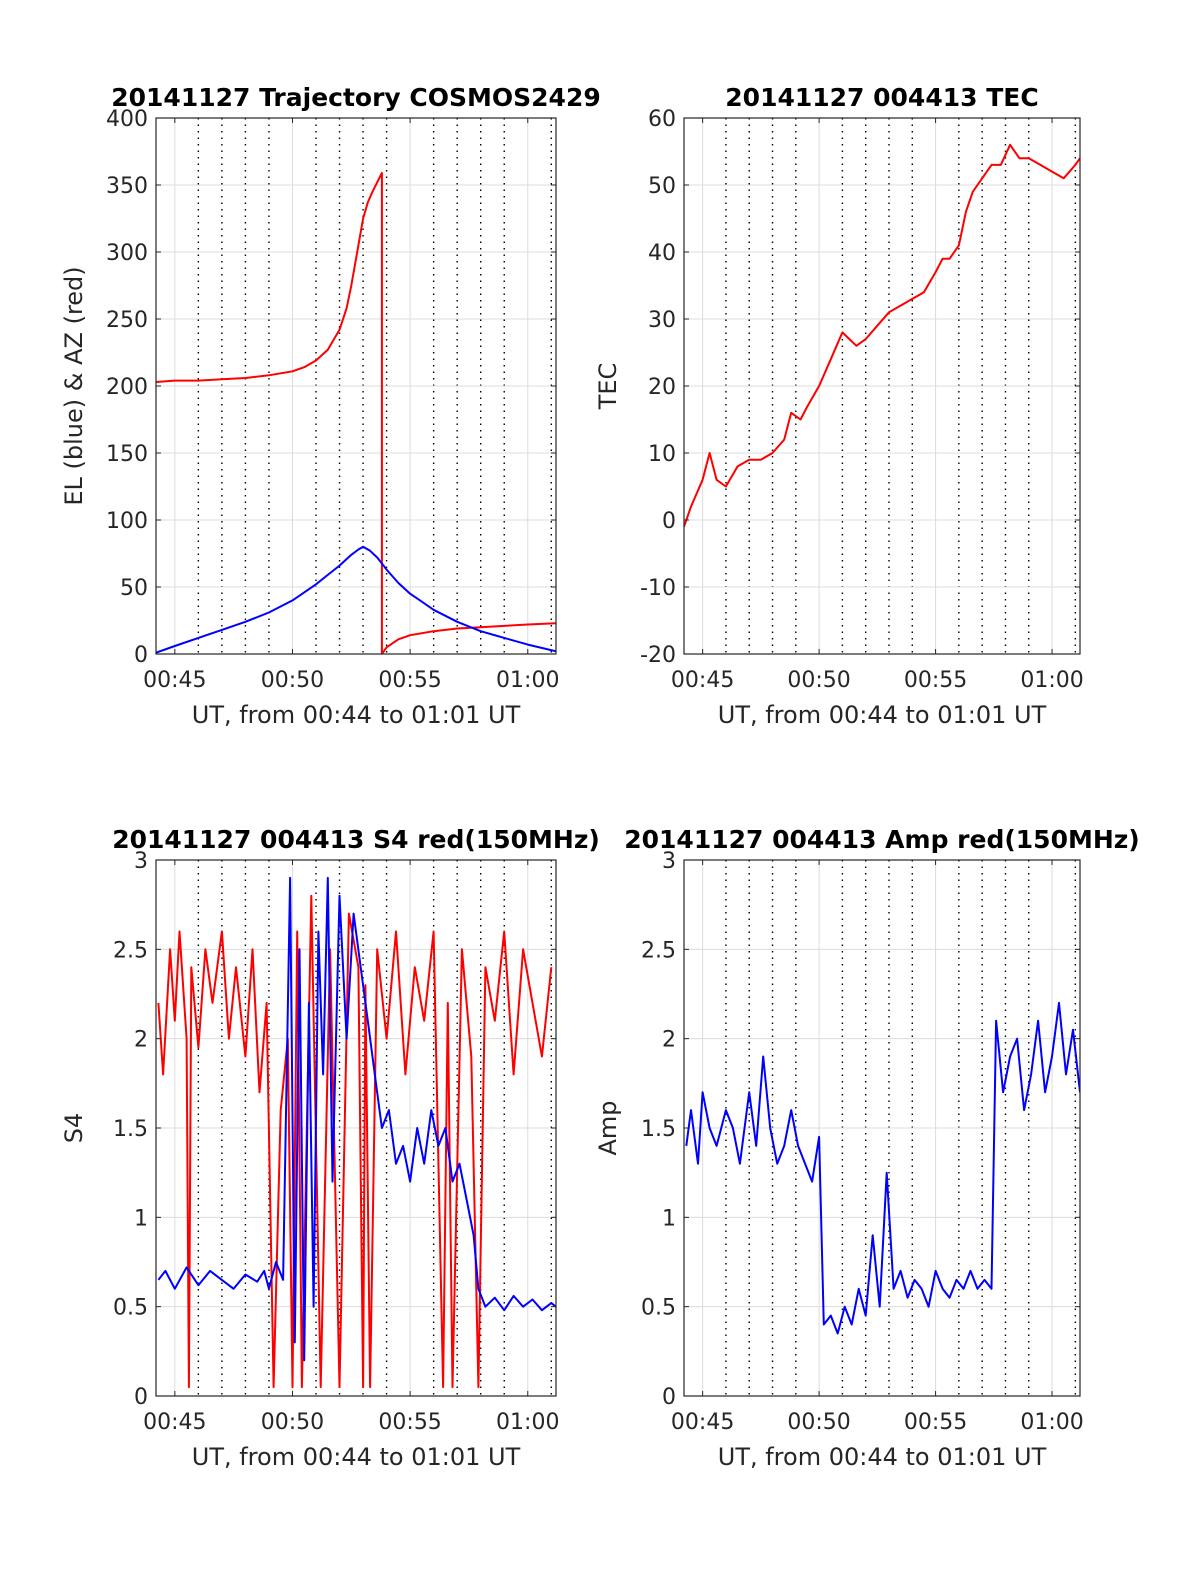  Describe the element at coordinates (356, 97) in the screenshot. I see `chart-title: 20141127 Trajectory COSMOS2429` at that location.